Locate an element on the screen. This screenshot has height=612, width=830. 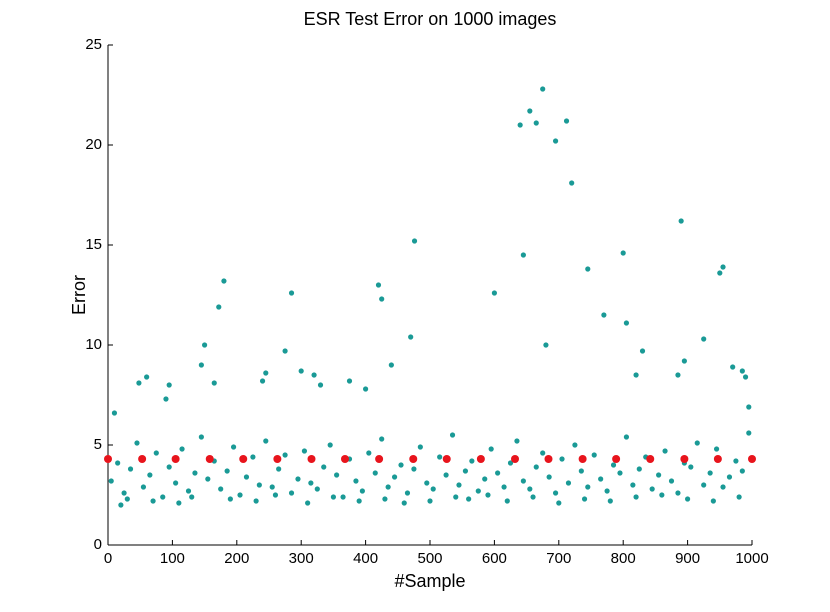
x-tick-label: 300 is located at coordinates (301, 558).